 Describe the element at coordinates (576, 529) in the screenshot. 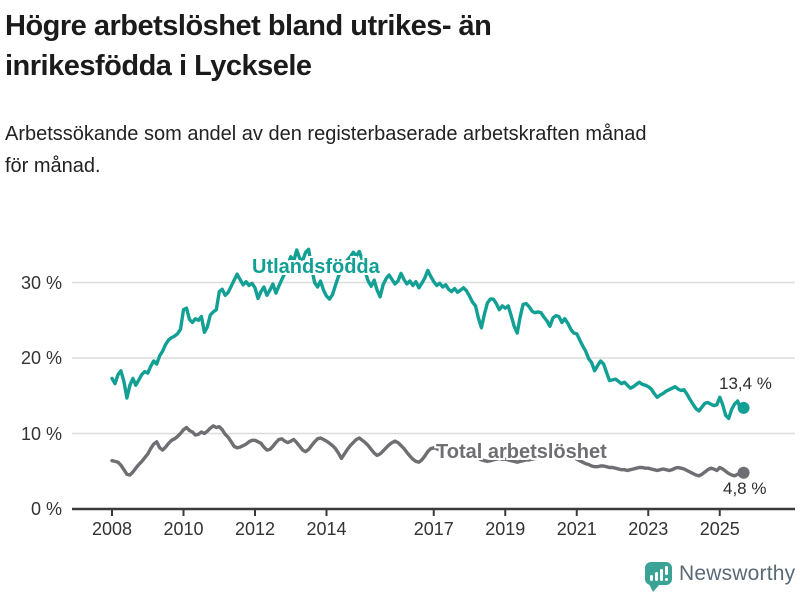

I see `x-axis-tick-label: 2021` at that location.